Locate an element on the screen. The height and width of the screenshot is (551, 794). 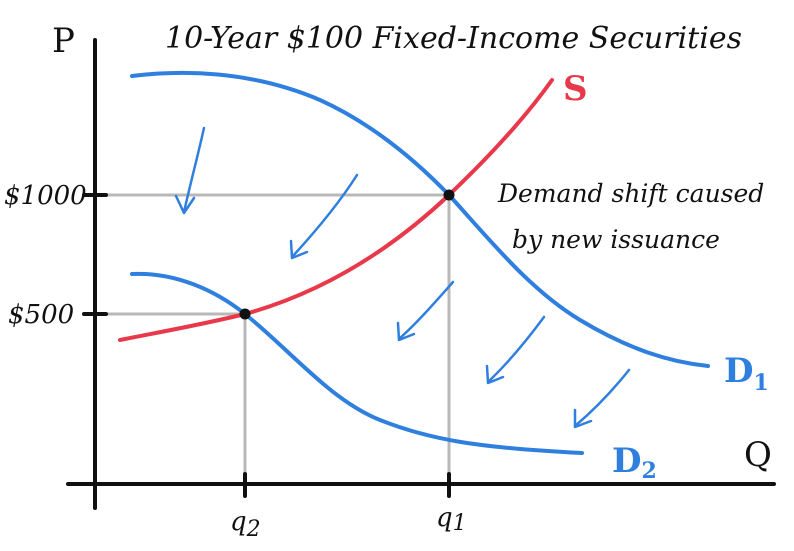
diagram-title: 10-Year $100 Fixed-Income Securities is located at coordinates (453, 38).